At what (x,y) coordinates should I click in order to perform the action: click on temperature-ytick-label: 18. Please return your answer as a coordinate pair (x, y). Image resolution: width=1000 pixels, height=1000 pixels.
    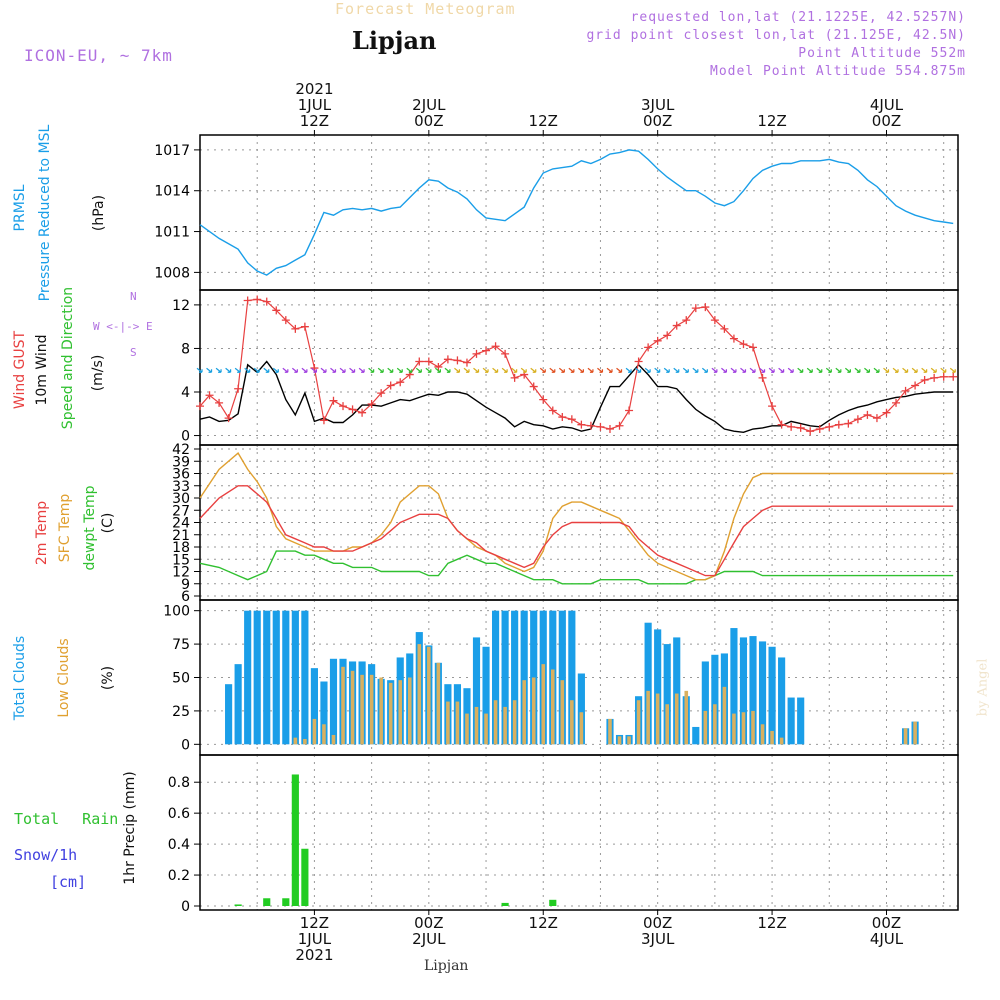
    Looking at the image, I should click on (181, 548).